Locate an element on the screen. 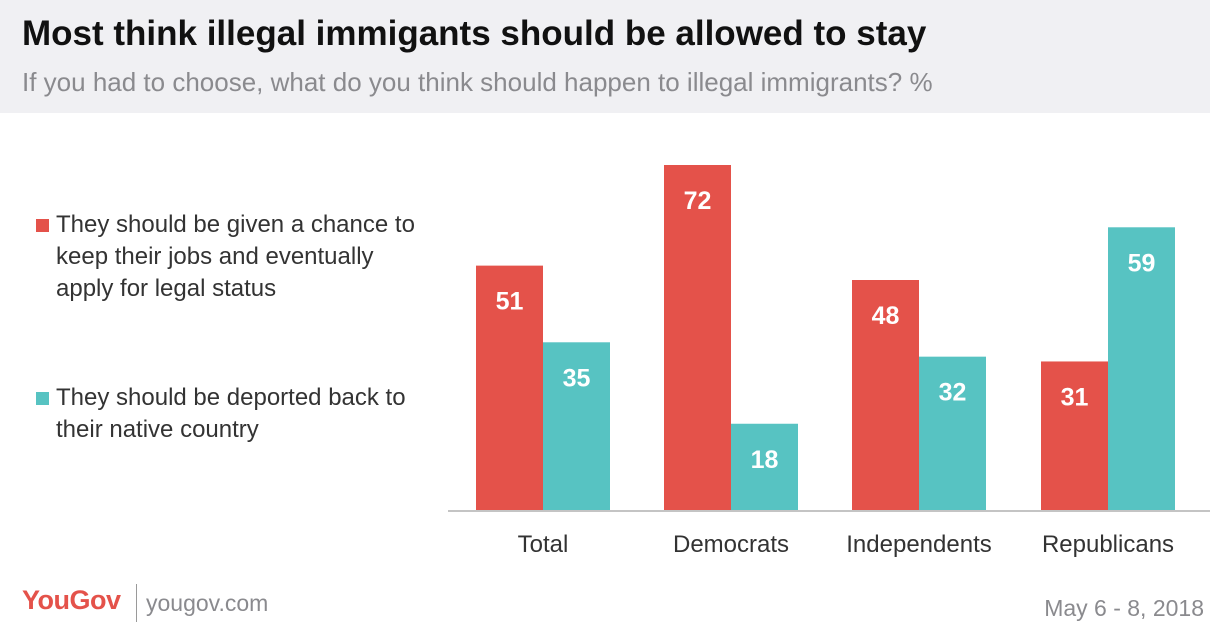  x-tick-label-independents: Independents is located at coordinates (918, 544).